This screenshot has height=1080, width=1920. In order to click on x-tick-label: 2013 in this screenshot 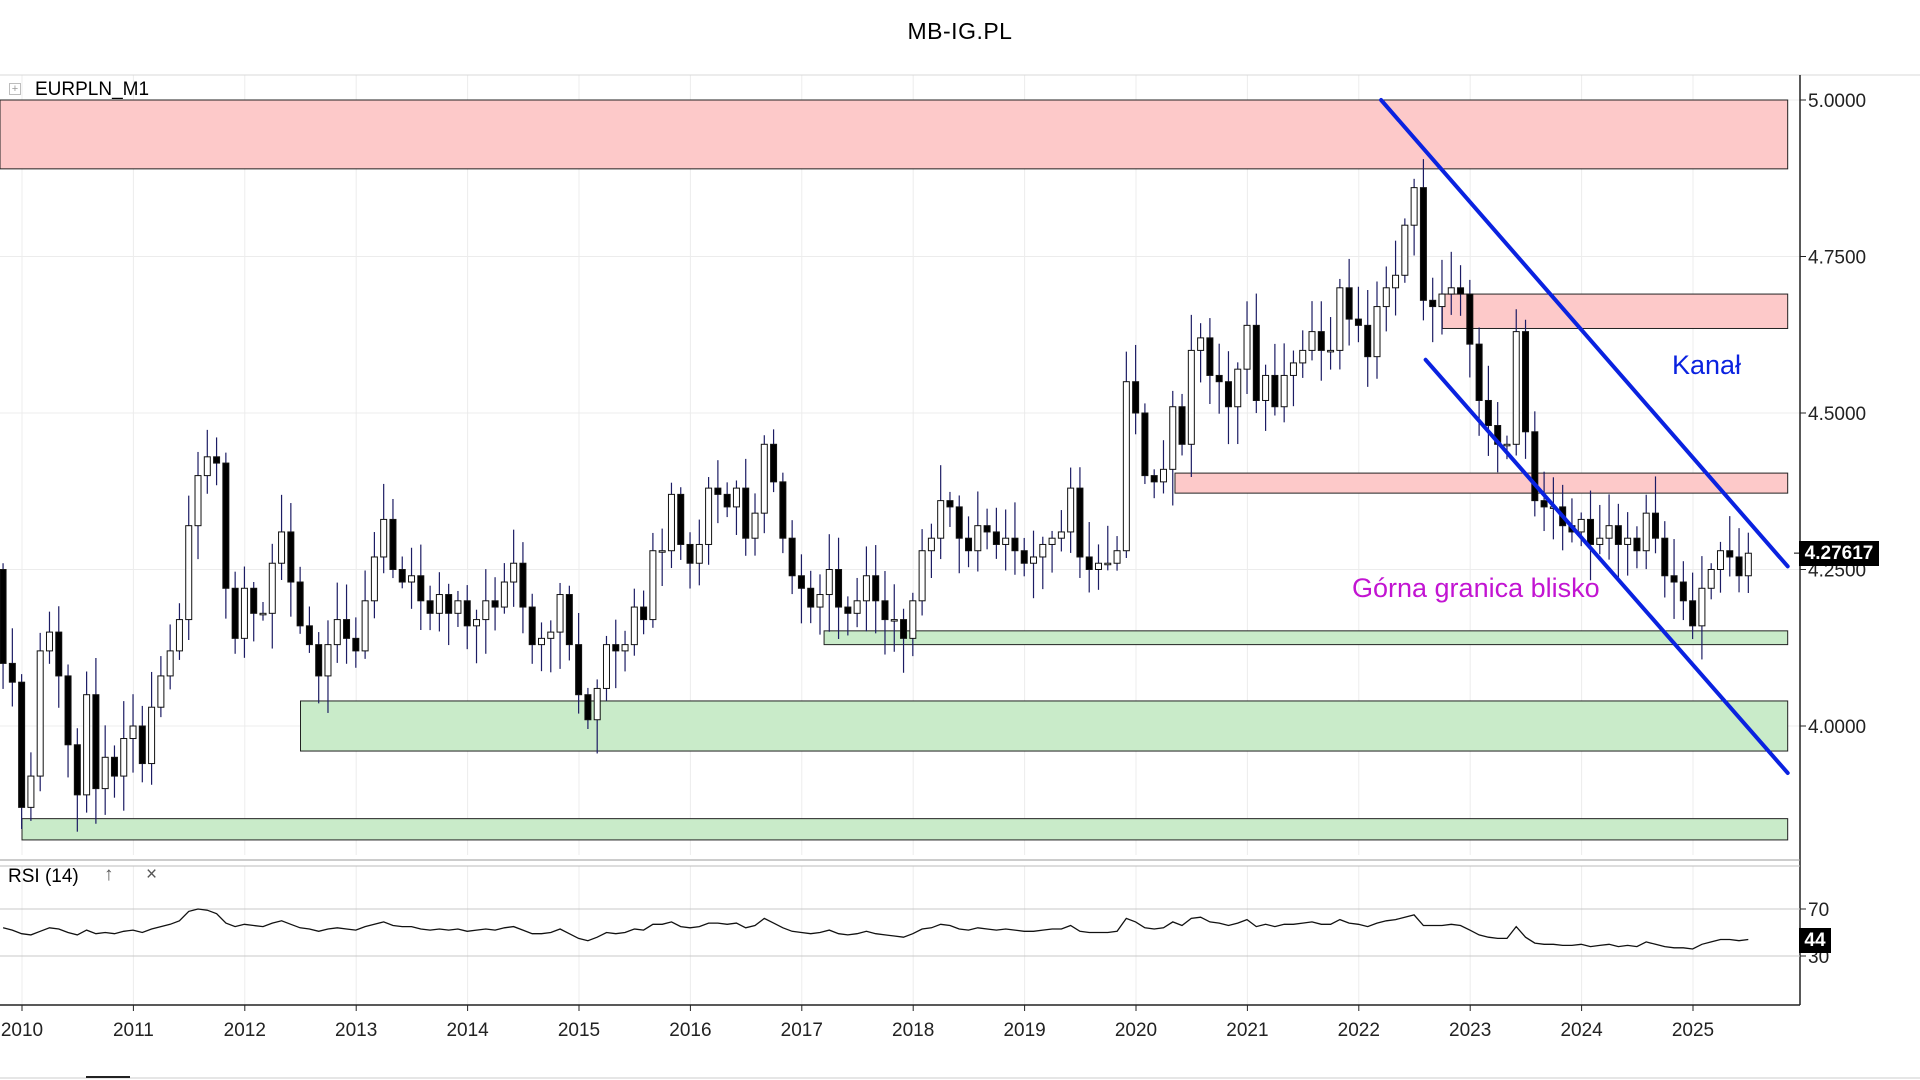, I will do `click(356, 1030)`.